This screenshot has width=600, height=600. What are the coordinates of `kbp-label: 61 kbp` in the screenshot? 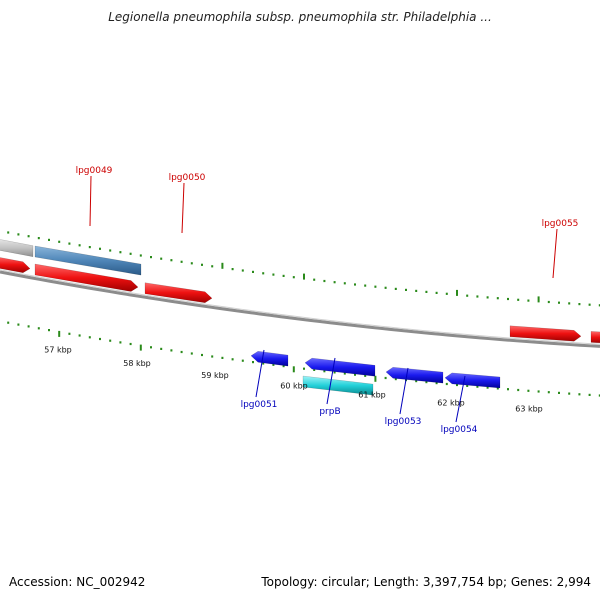 It's located at (372, 395).